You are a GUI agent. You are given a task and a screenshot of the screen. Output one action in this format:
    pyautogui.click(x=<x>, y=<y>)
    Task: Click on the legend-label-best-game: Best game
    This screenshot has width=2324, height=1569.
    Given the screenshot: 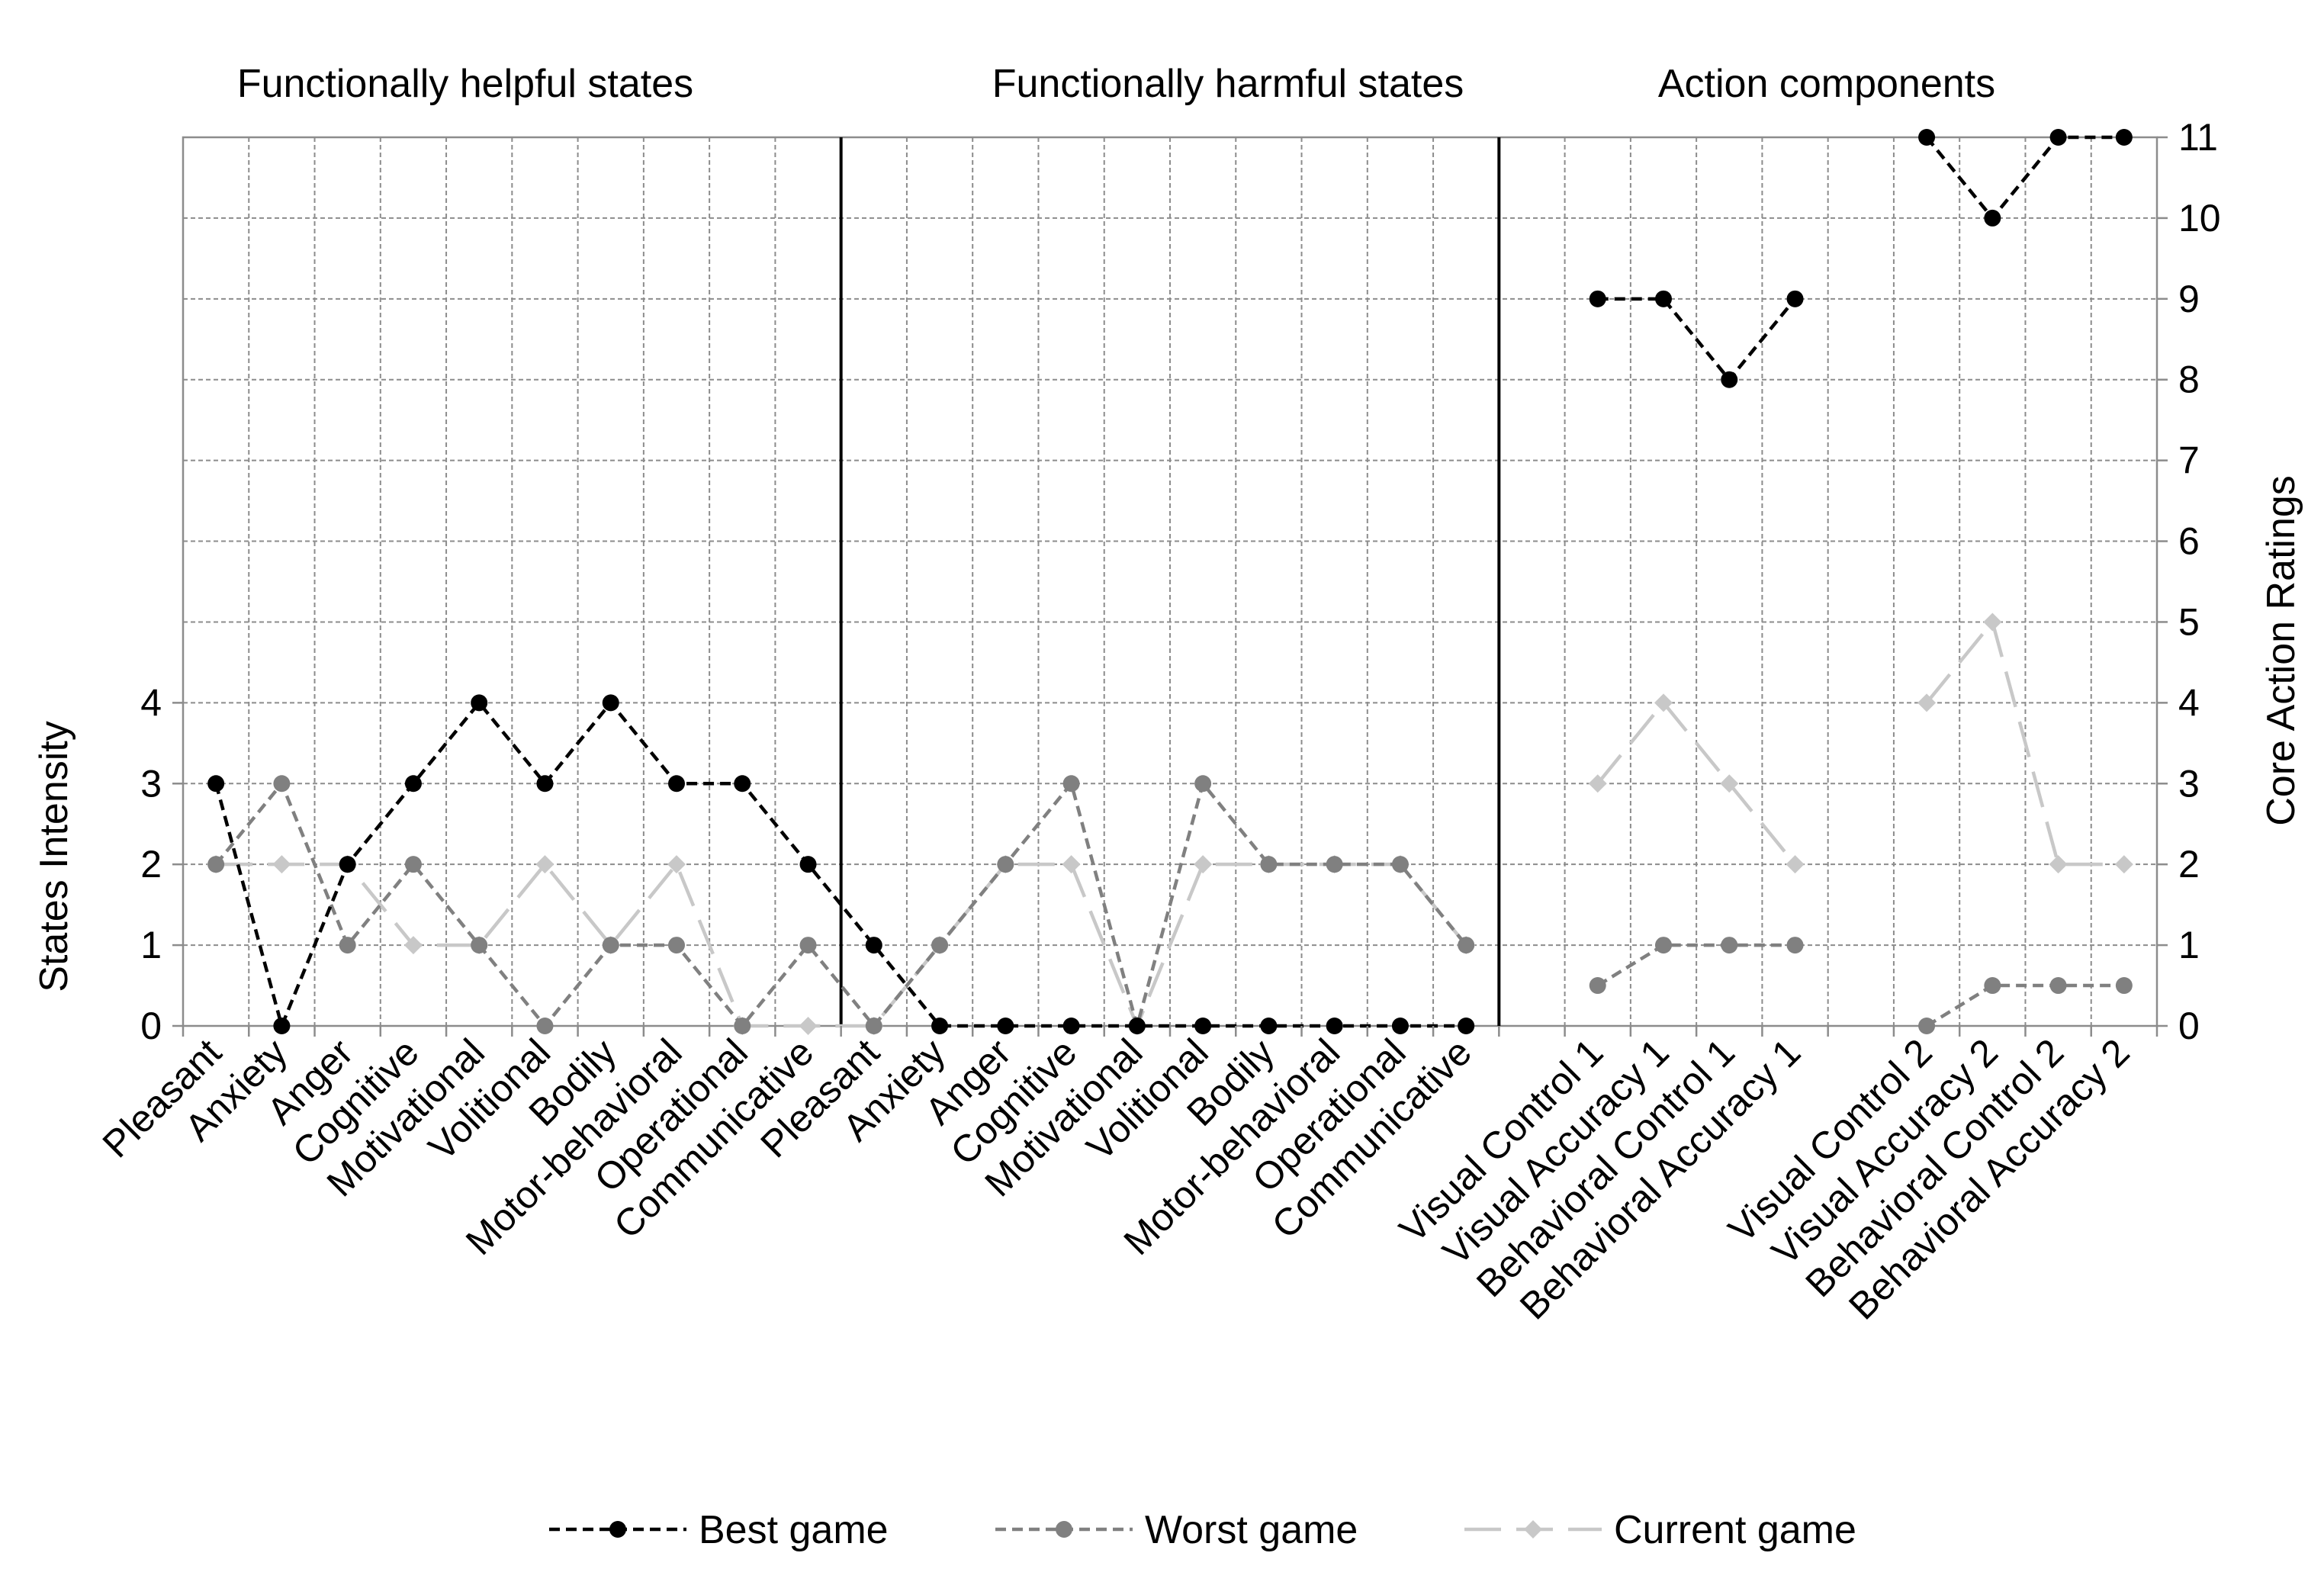 What is the action you would take?
    pyautogui.click(x=794, y=1530)
    